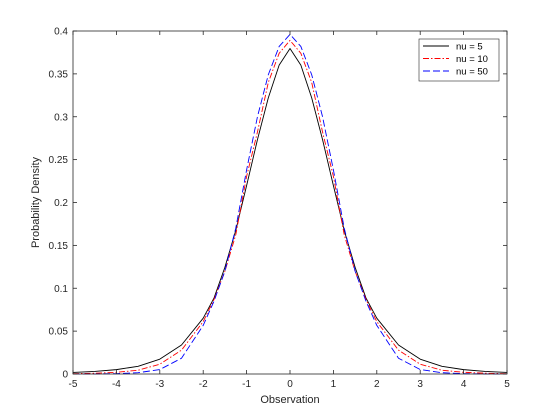 Image resolution: width=560 pixels, height=420 pixels. Describe the element at coordinates (289, 400) in the screenshot. I see `x-axis-label: Observation` at that location.